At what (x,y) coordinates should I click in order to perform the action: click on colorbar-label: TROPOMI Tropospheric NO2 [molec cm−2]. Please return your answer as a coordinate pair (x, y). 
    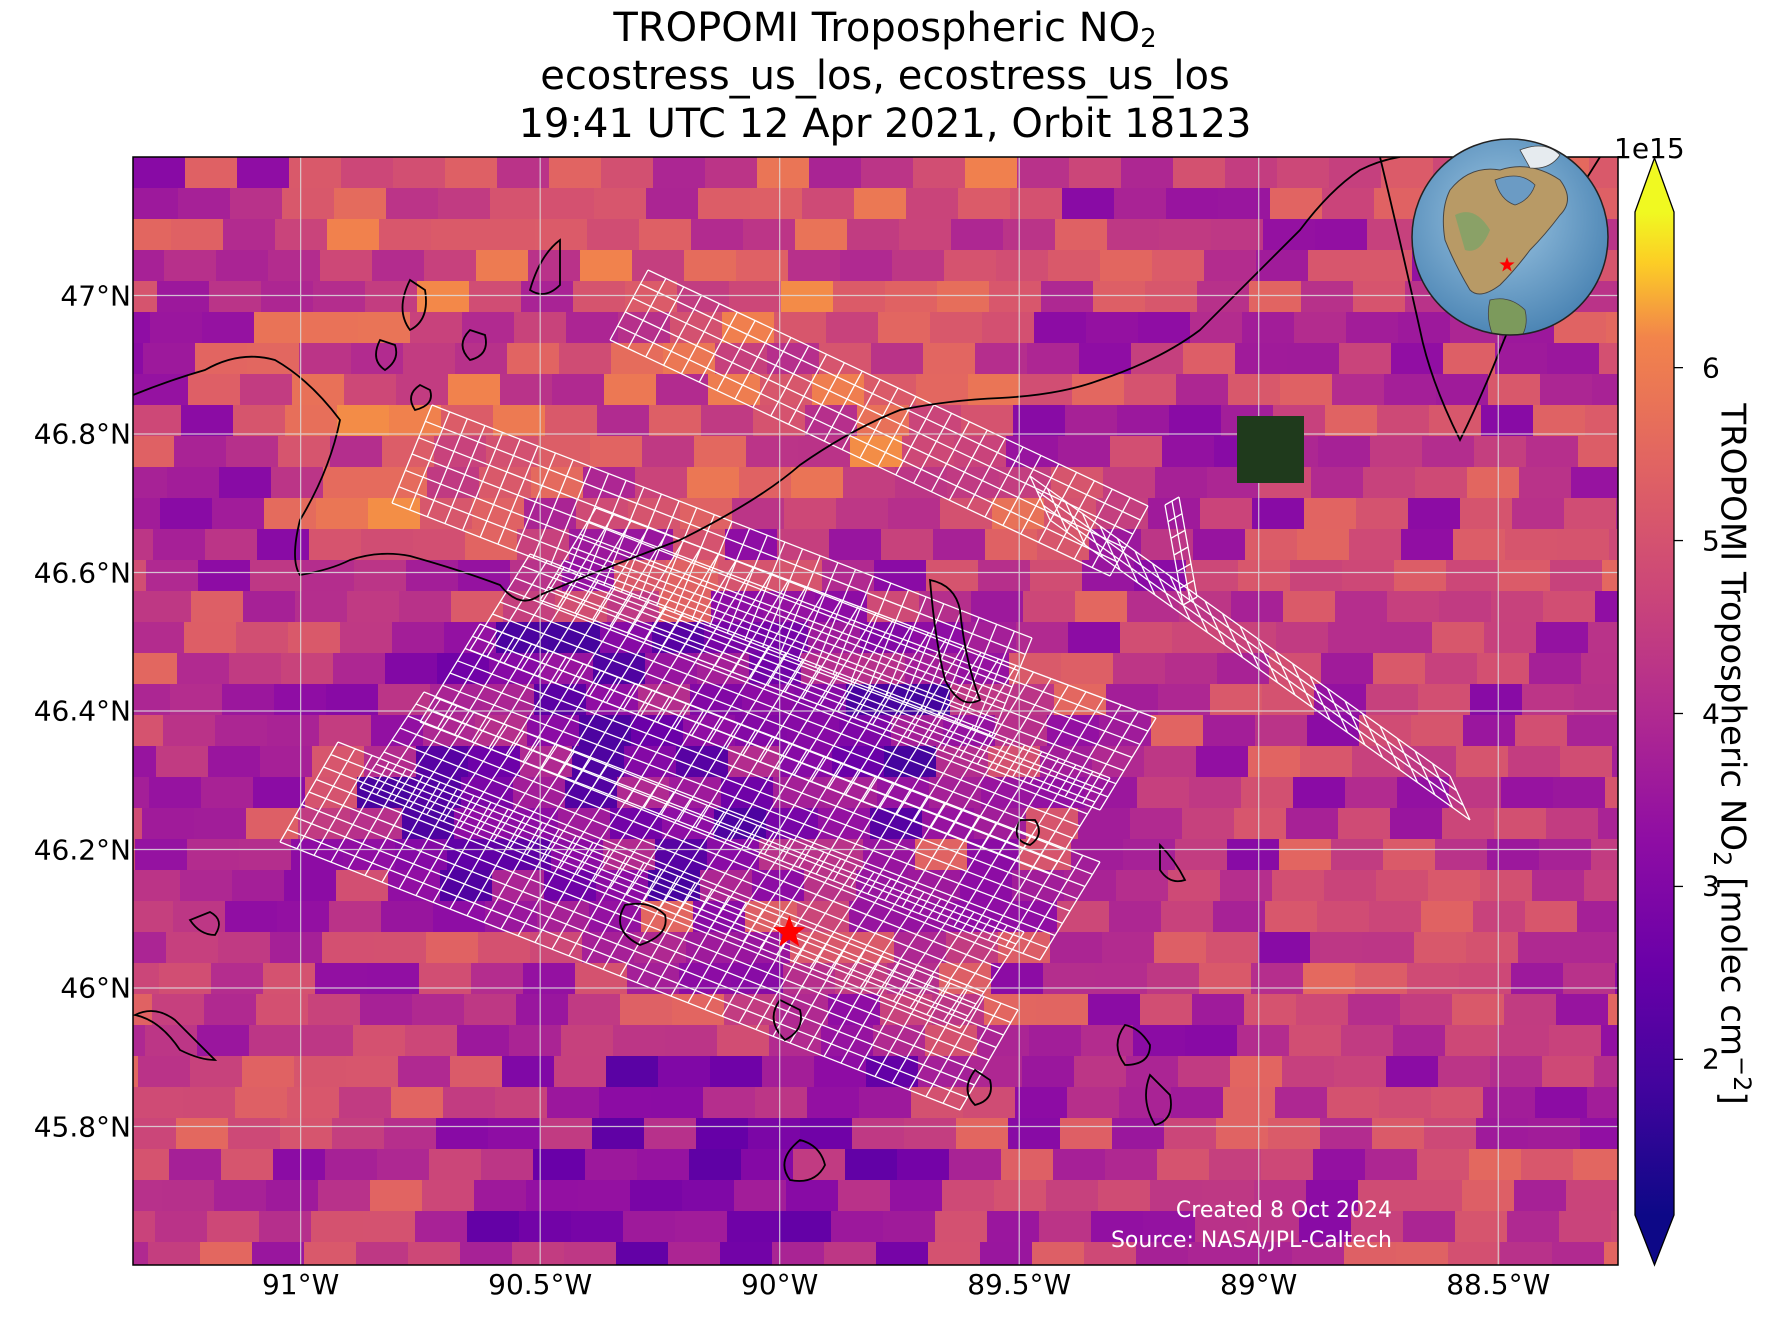
    Looking at the image, I should click on (1732, 754).